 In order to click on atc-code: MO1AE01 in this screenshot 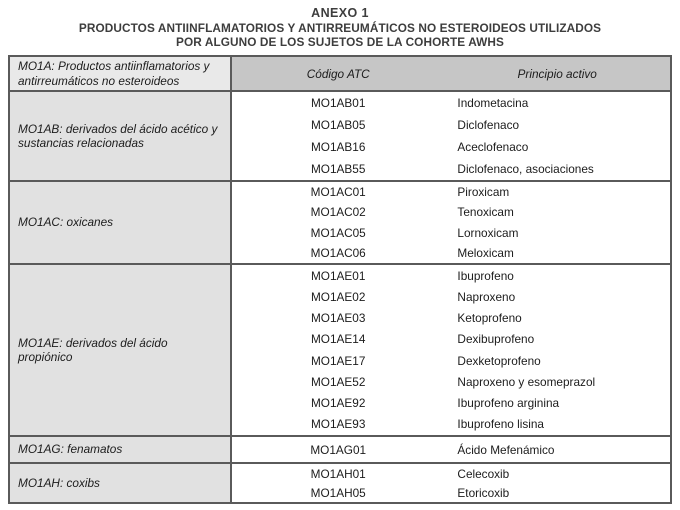, I will do `click(338, 275)`.